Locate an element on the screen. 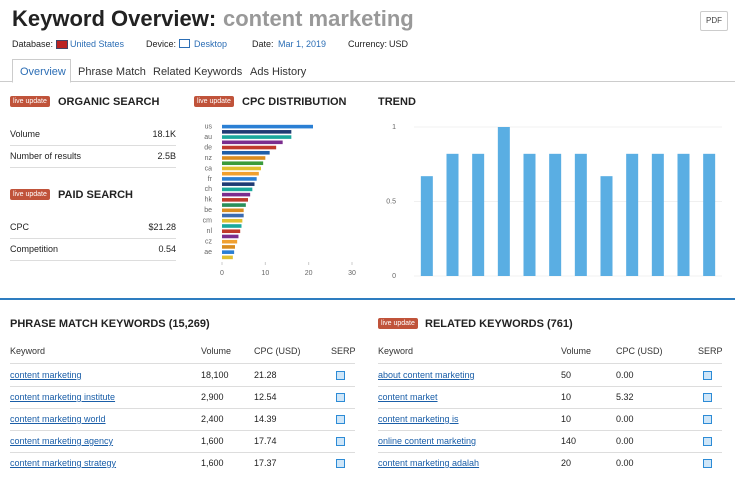  column-header: SERP is located at coordinates (710, 351).